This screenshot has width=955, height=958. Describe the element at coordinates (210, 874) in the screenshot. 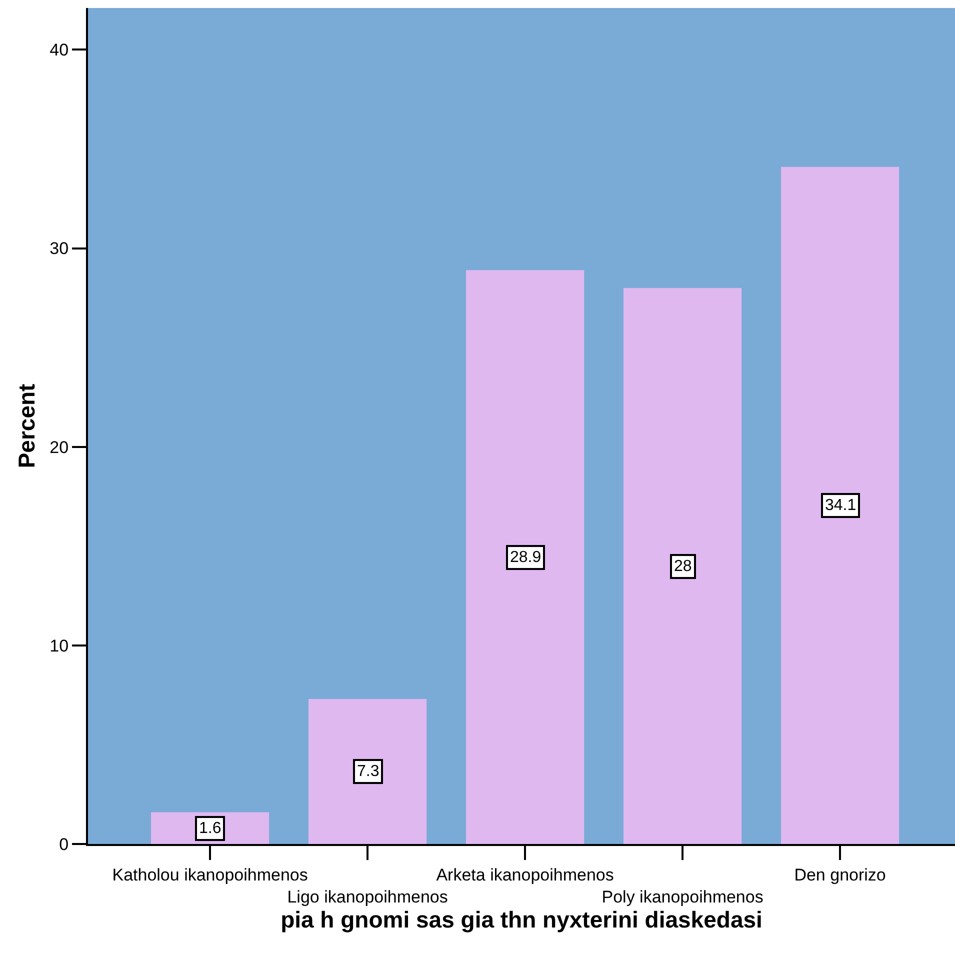

I see `x-tick-label: Katholou ikanopoihmenos` at that location.